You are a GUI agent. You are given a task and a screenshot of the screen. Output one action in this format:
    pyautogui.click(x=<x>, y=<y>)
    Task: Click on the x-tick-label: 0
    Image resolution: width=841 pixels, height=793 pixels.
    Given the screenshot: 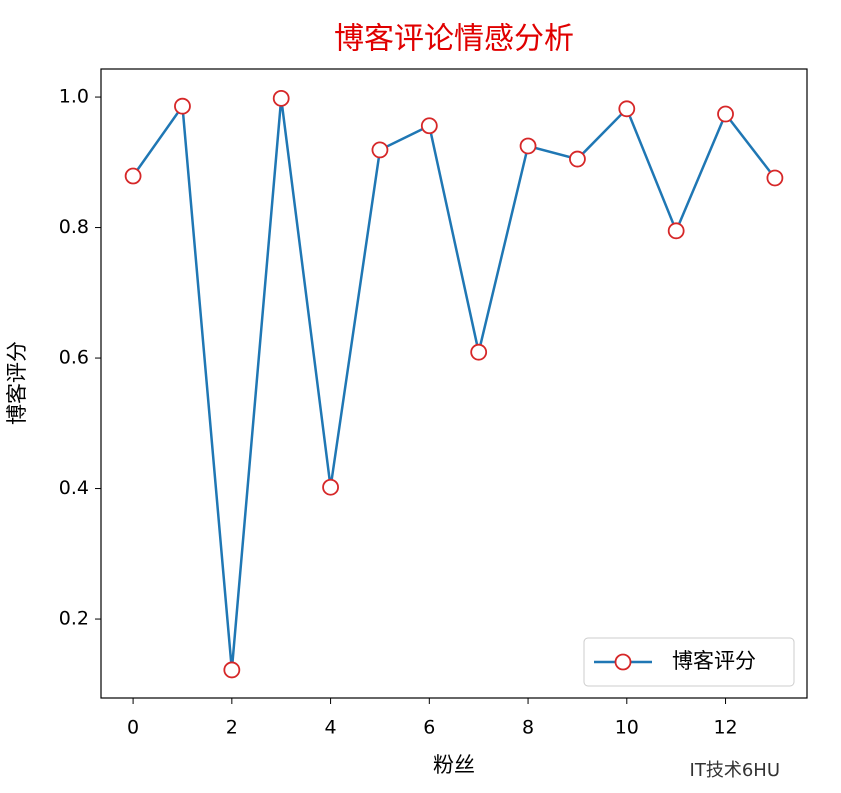 What is the action you would take?
    pyautogui.click(x=133, y=728)
    